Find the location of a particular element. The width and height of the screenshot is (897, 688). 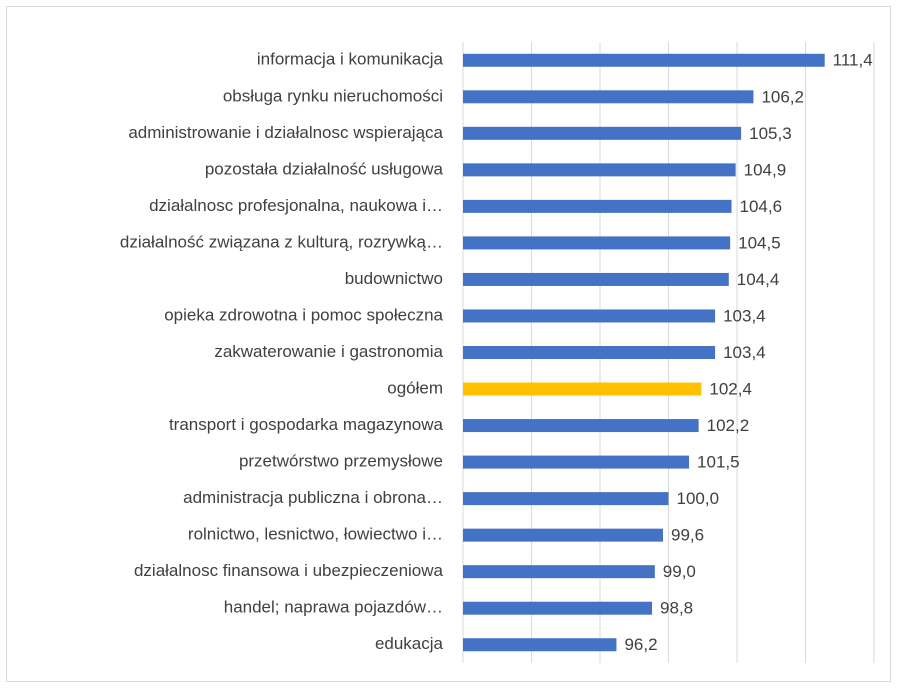

data-label: 111,4 is located at coordinates (853, 60).